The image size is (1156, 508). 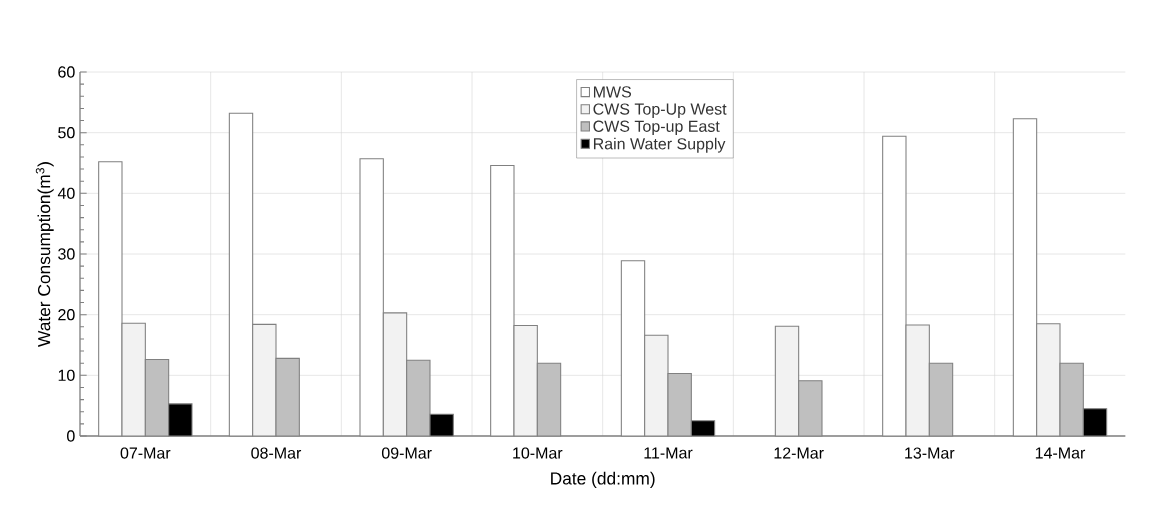 What do you see at coordinates (66, 193) in the screenshot?
I see `y-tick-label: 40` at bounding box center [66, 193].